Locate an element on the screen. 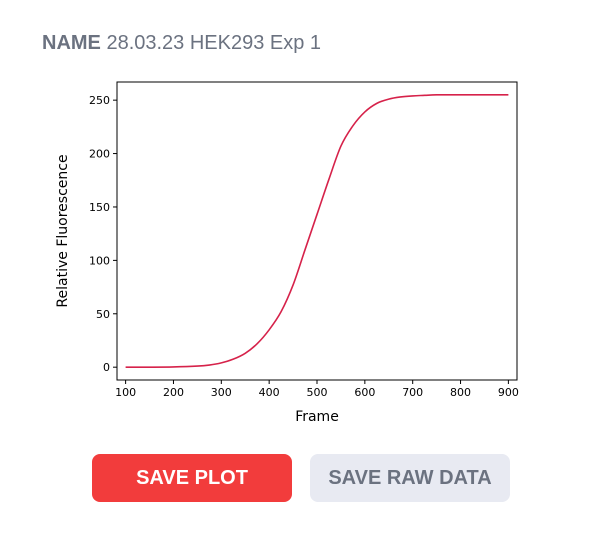  x-tick-label: 800 is located at coordinates (460, 392).